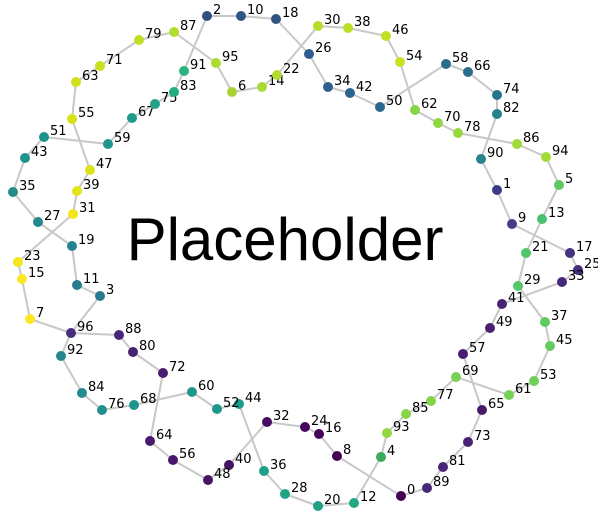 The height and width of the screenshot is (517, 598). Describe the element at coordinates (540, 247) in the screenshot. I see `node-label: 21` at that location.